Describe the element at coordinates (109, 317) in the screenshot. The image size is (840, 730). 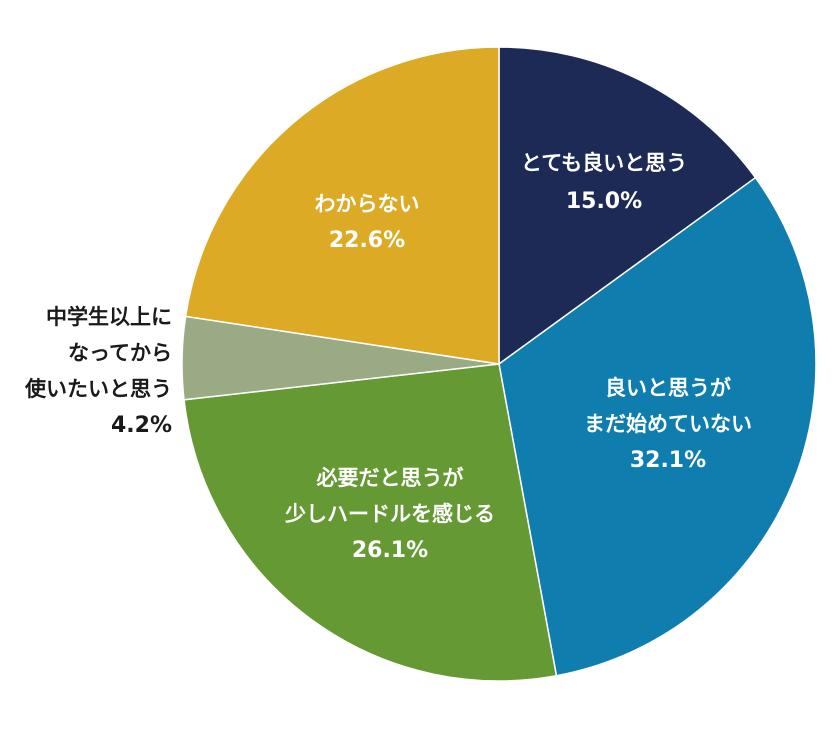
I see `slice-category-label: 中学生以上に` at that location.